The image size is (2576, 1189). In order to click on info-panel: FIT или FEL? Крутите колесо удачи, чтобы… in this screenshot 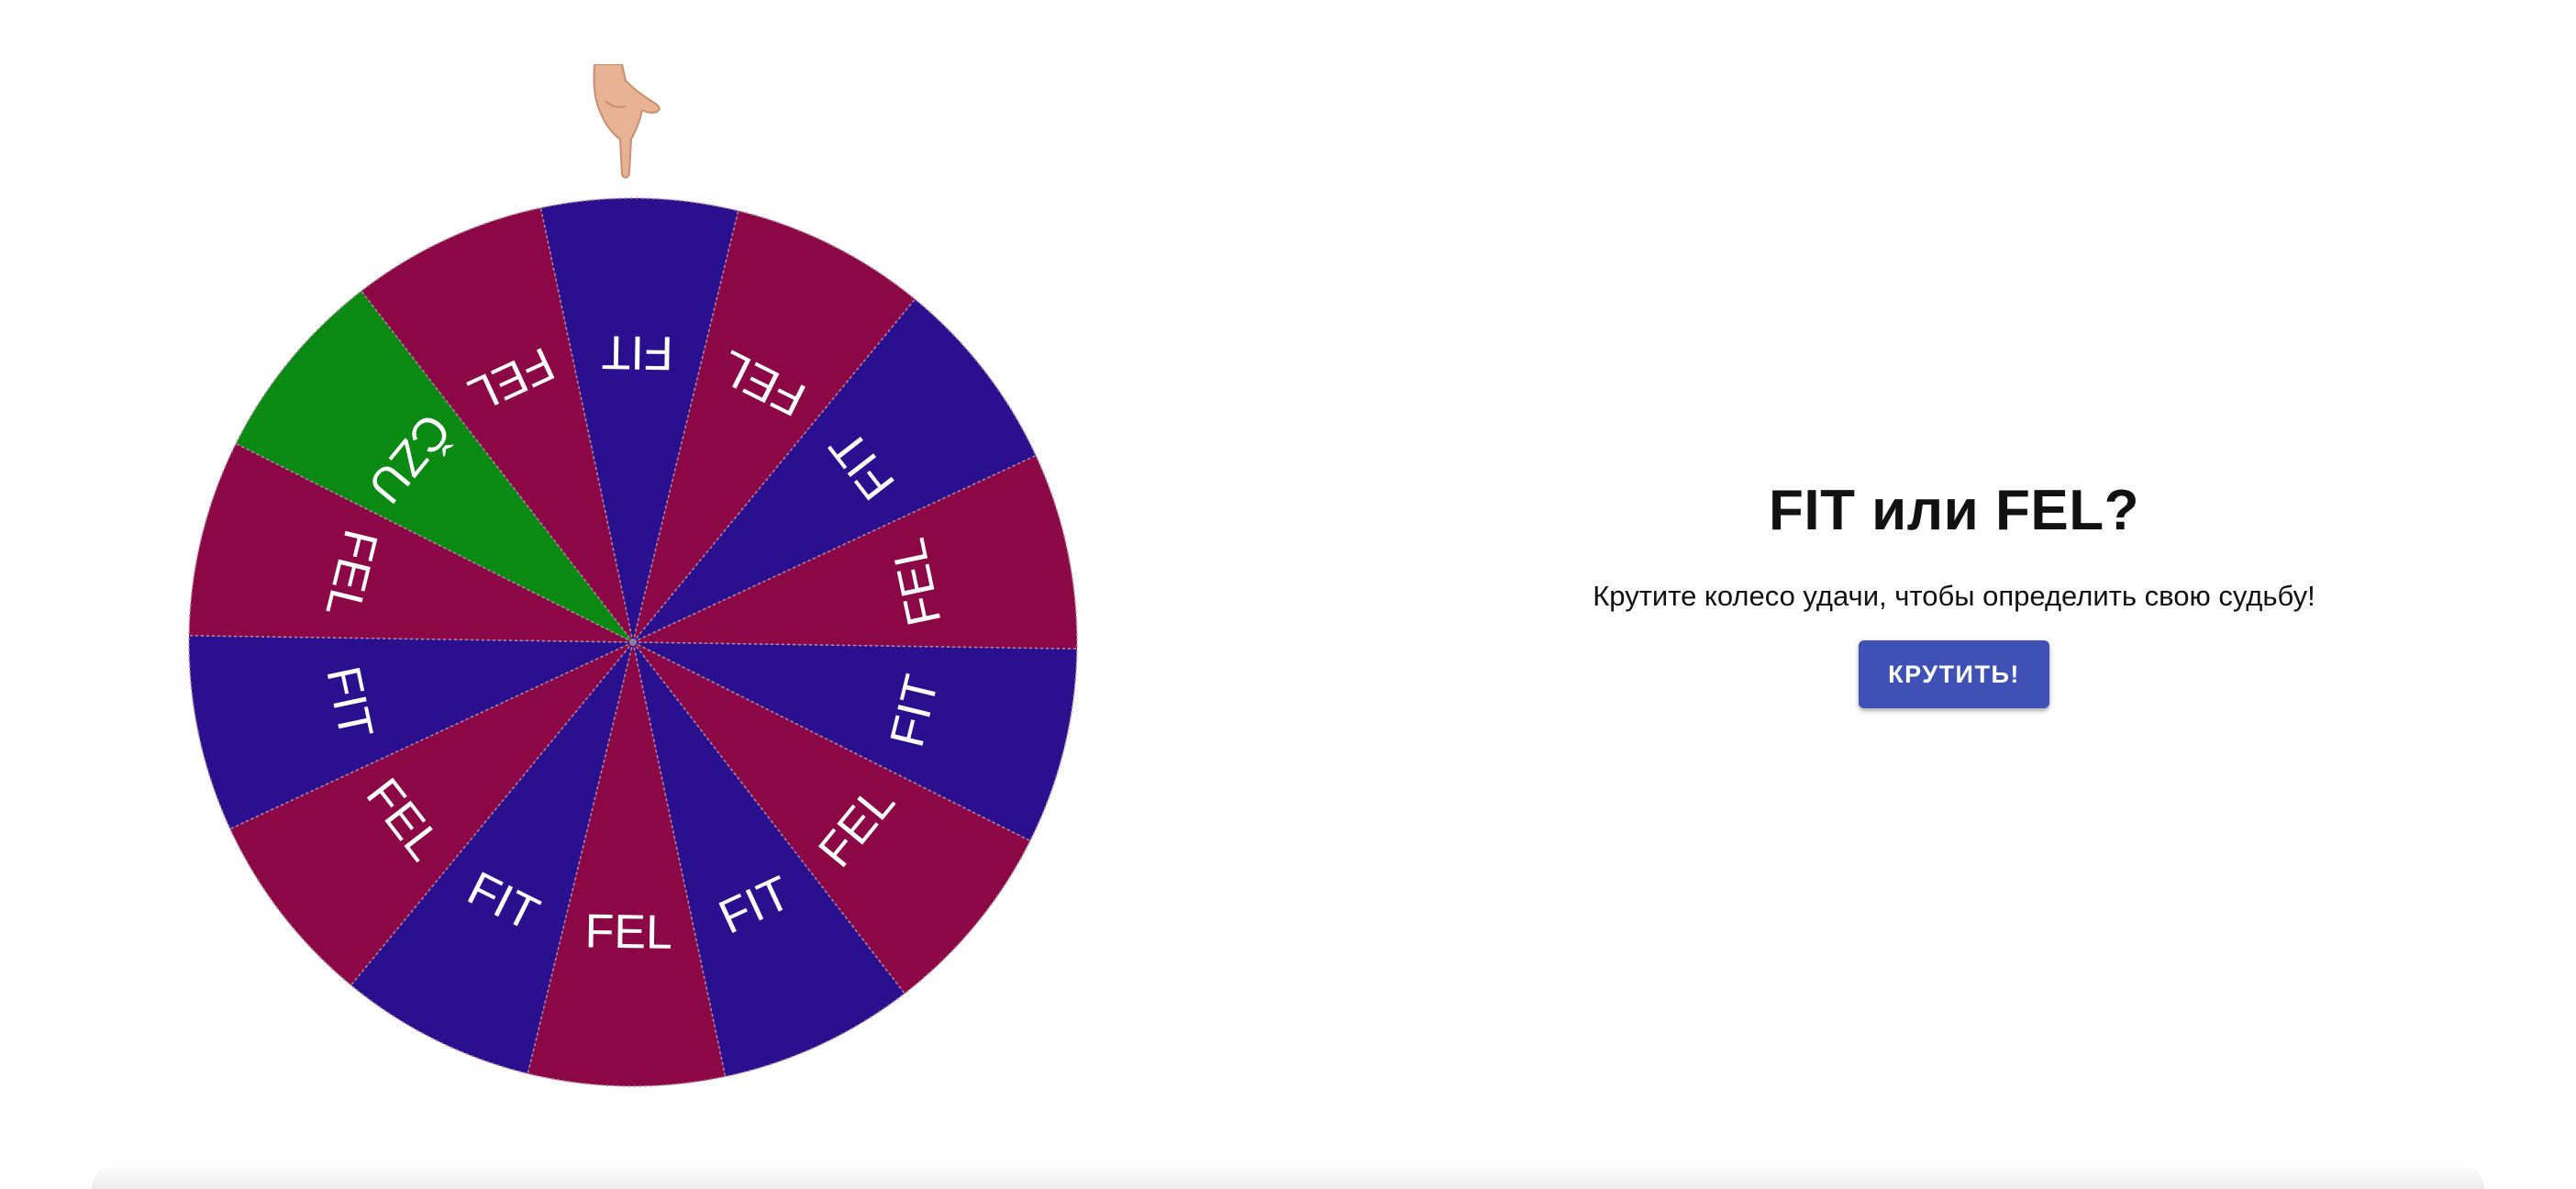, I will do `click(1954, 593)`.